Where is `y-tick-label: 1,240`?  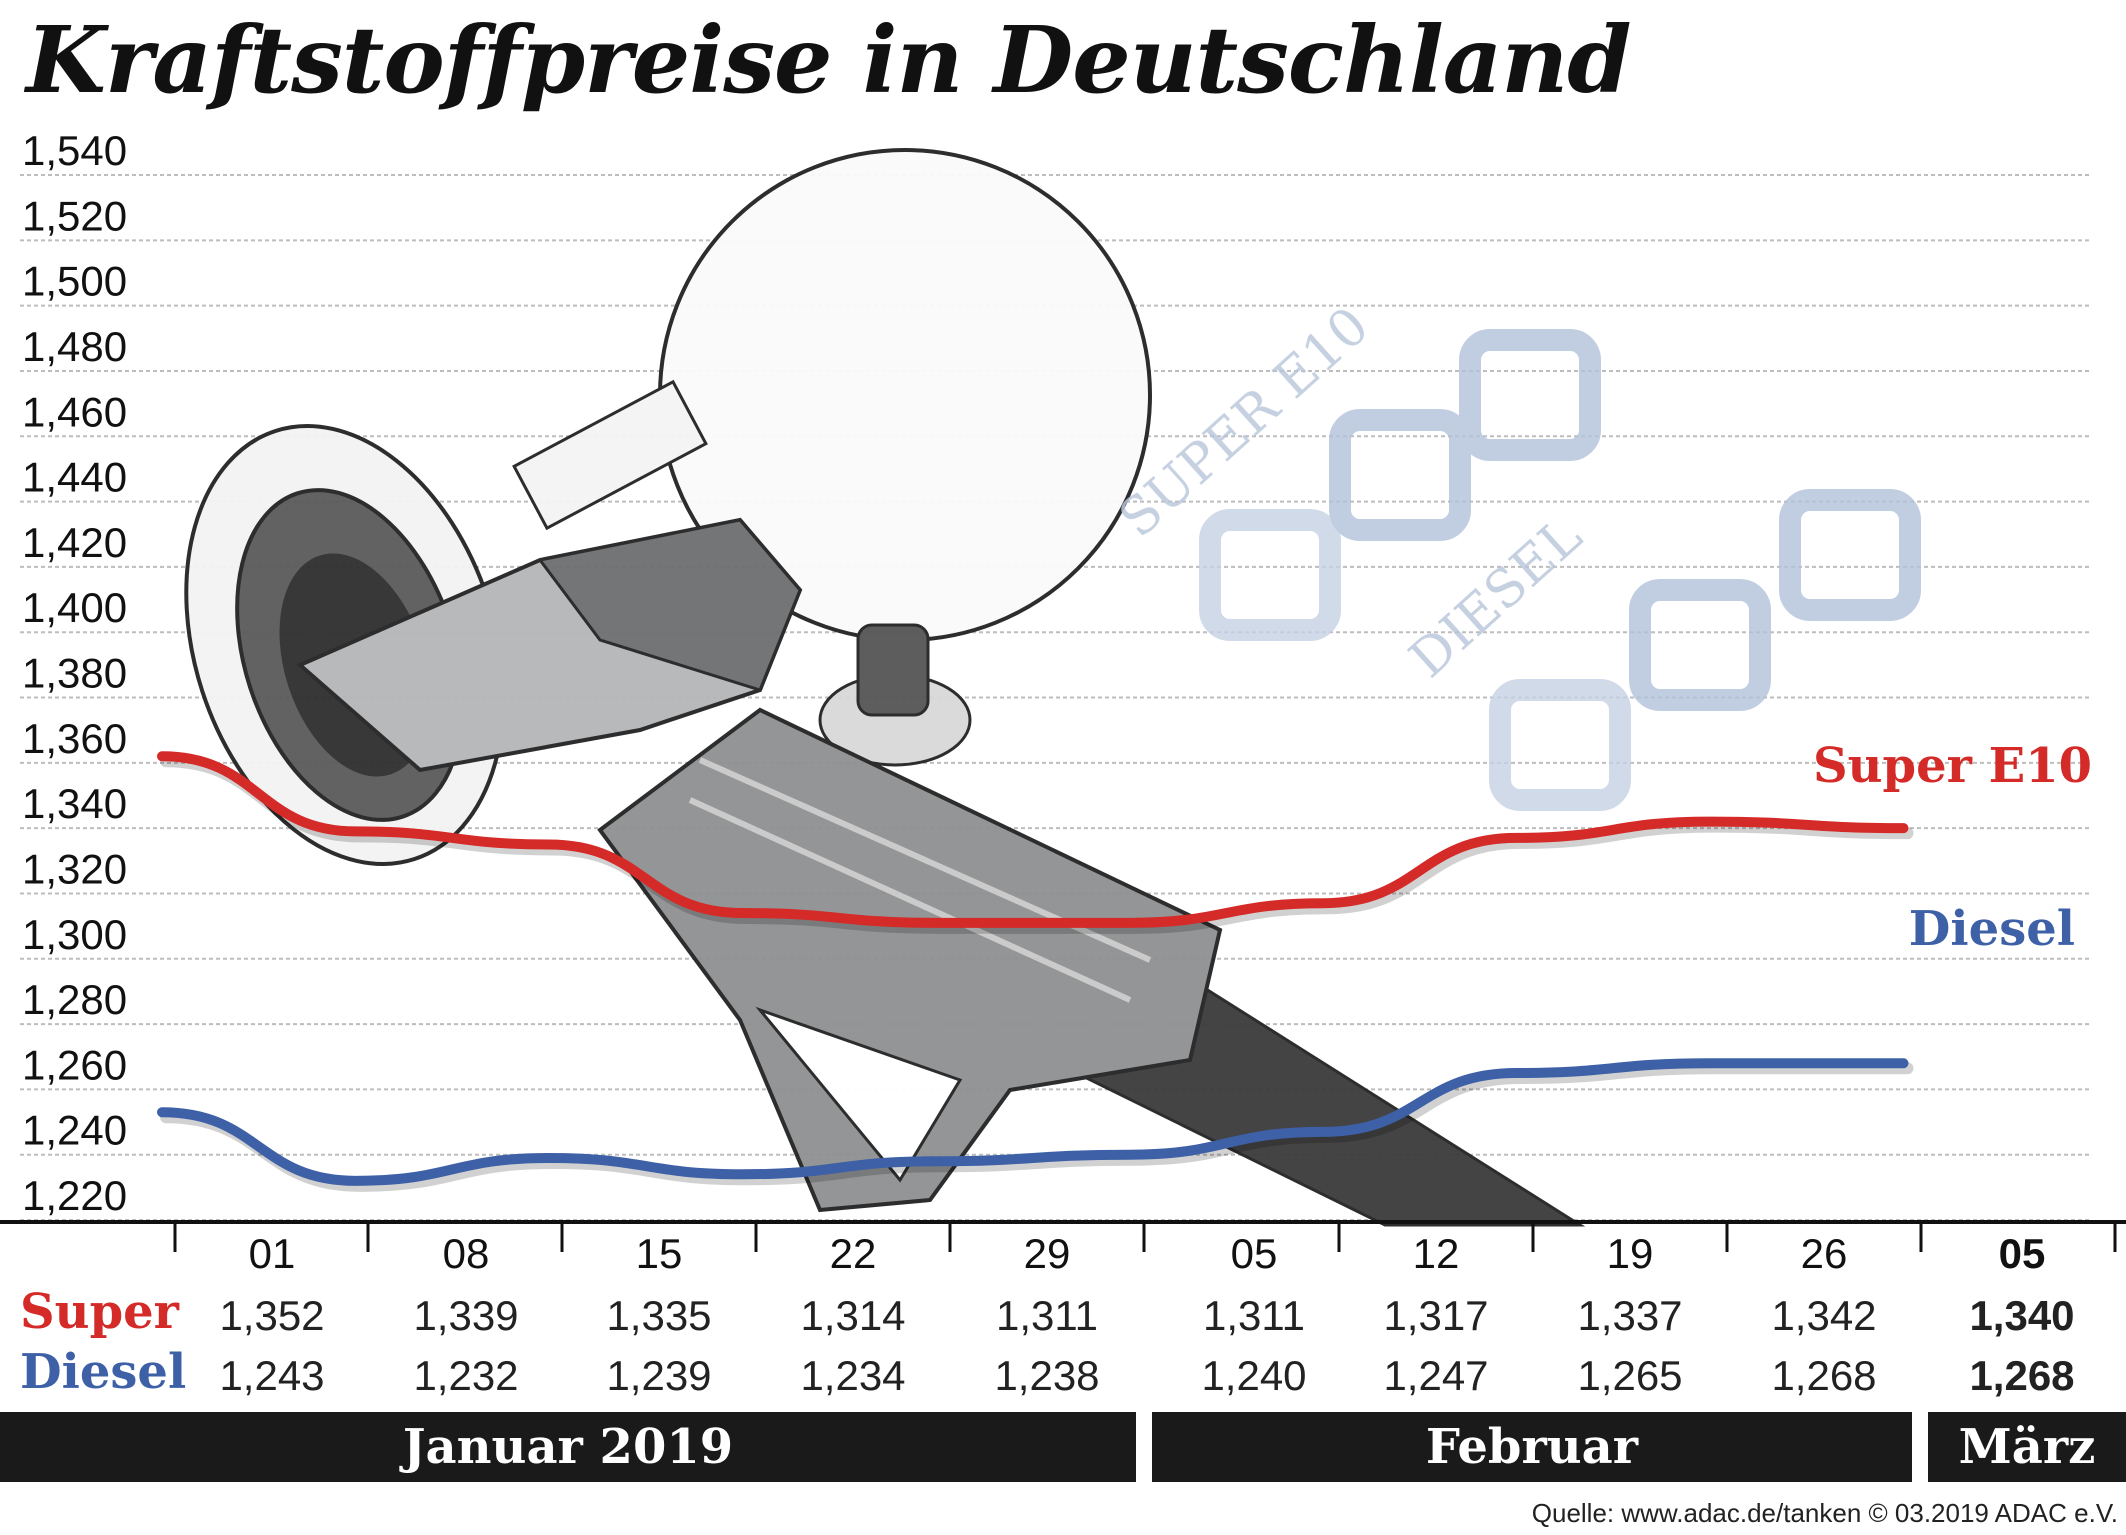 y-tick-label: 1,240 is located at coordinates (74, 1130).